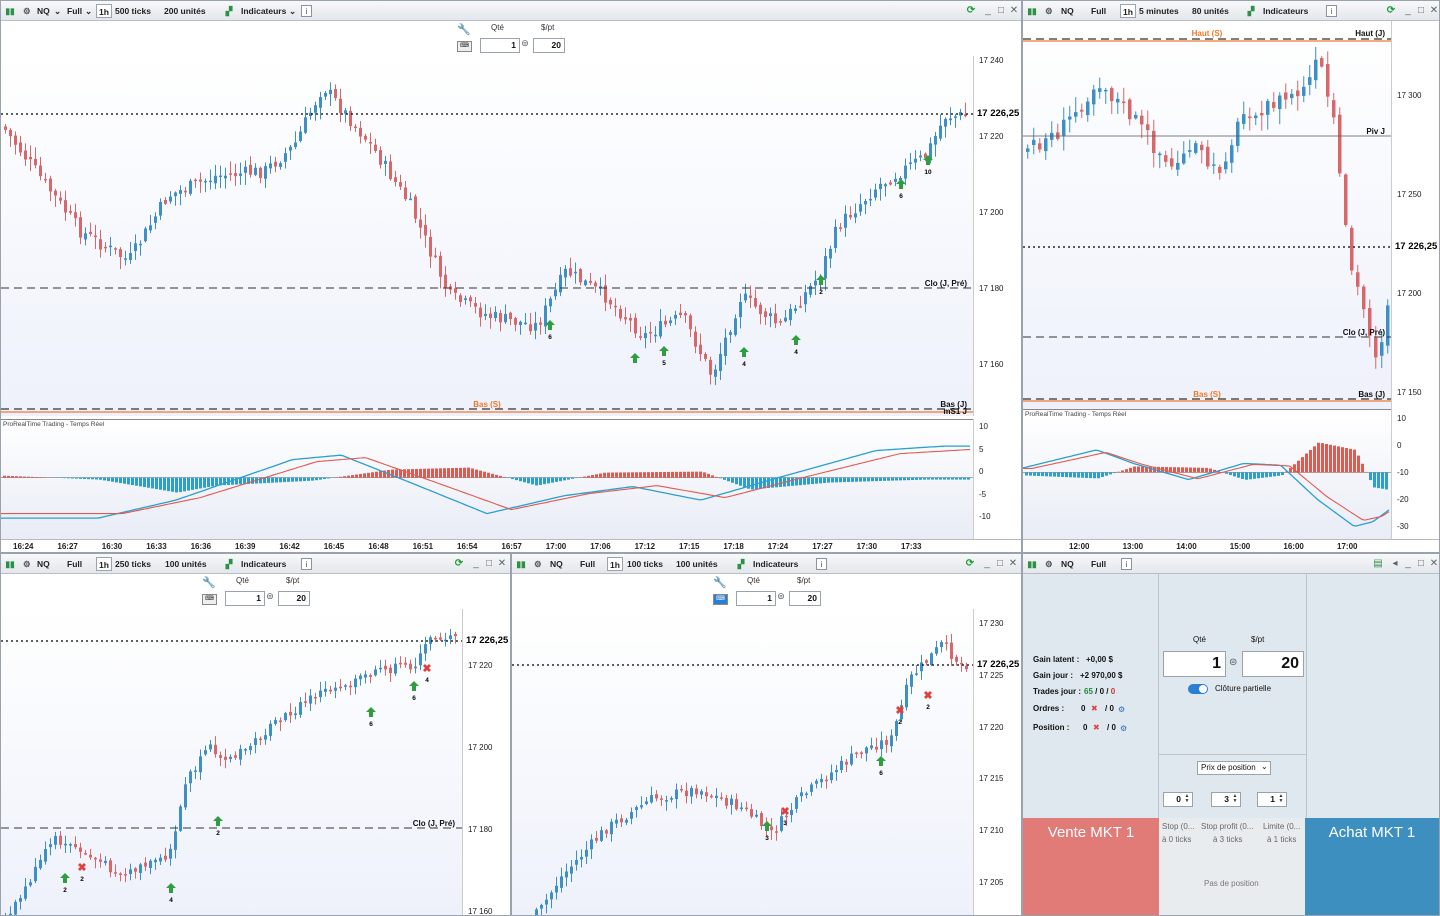 This screenshot has height=916, width=1440. I want to click on partial-close-toggle, so click(1198, 689).